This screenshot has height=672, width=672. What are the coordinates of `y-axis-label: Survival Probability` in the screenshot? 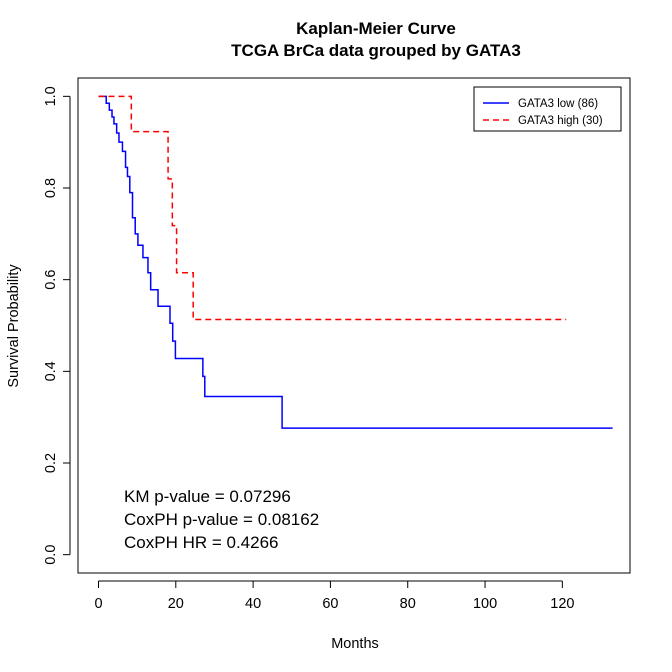 It's located at (14, 326).